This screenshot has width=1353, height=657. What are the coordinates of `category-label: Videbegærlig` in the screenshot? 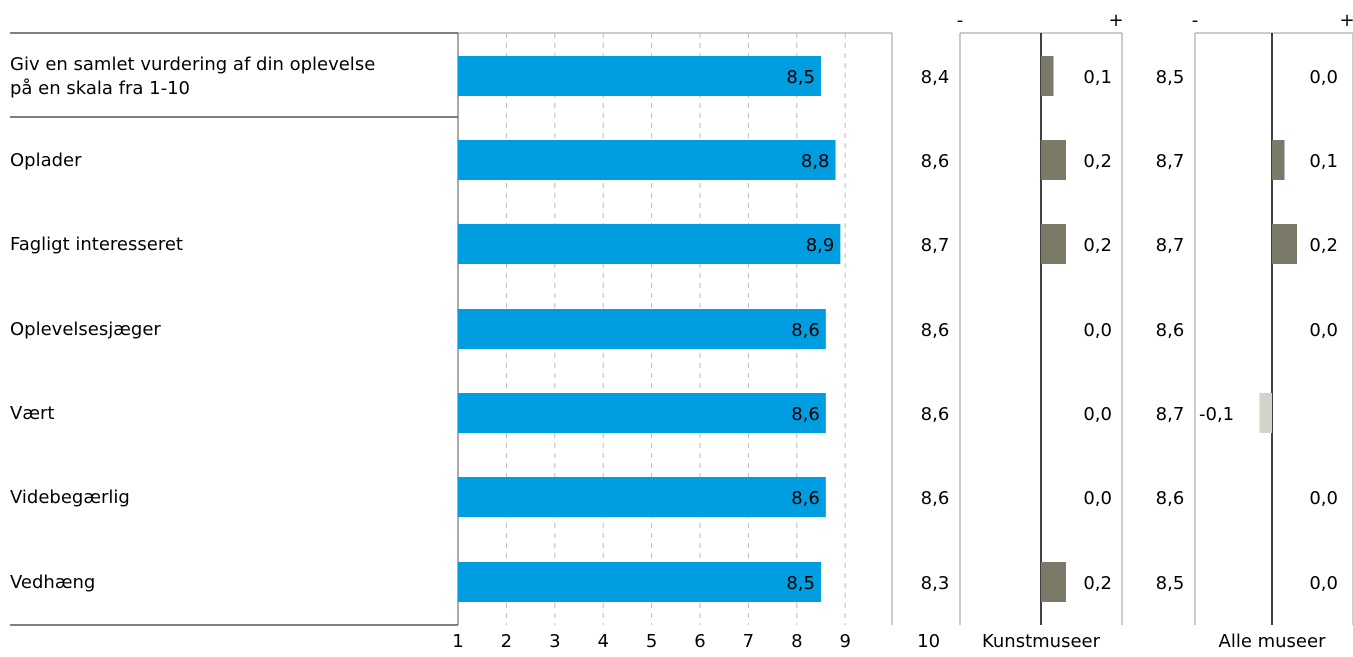 It's located at (70, 497).